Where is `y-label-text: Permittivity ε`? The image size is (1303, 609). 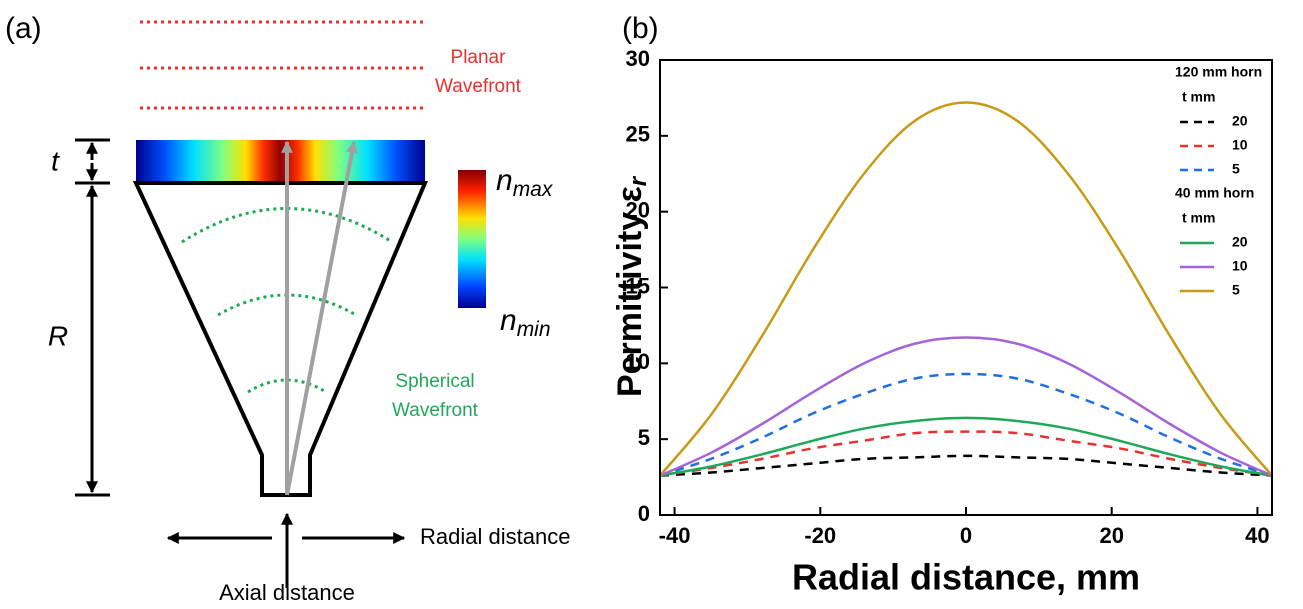 y-label-text: Permittivity ε is located at coordinates (630, 291).